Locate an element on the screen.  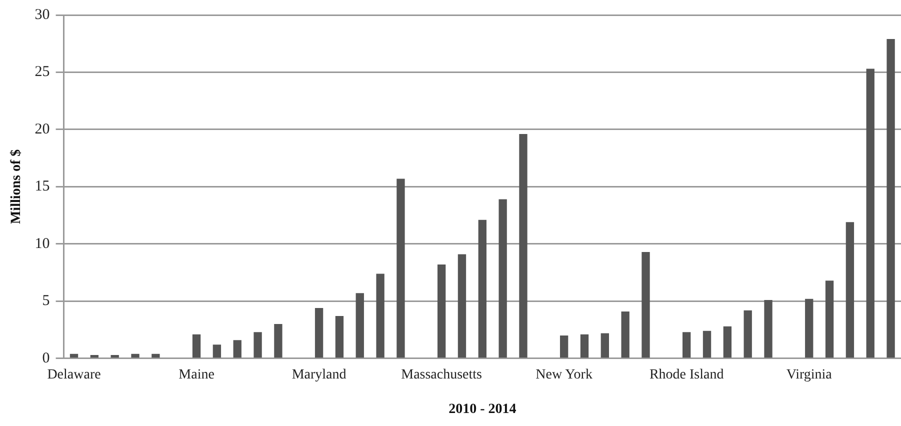
y-tick-label: 5 is located at coordinates (46, 301).